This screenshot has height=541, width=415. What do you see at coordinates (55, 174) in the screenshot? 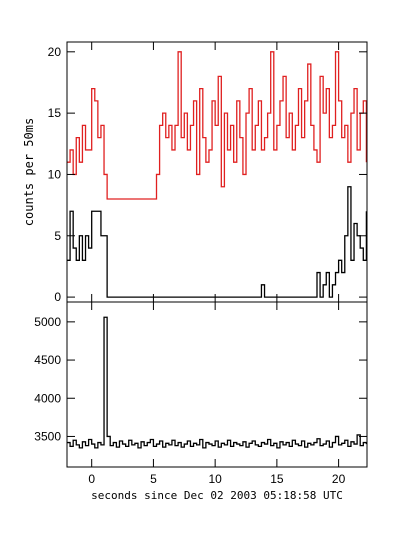
I see `y-tick-label: 10` at bounding box center [55, 174].